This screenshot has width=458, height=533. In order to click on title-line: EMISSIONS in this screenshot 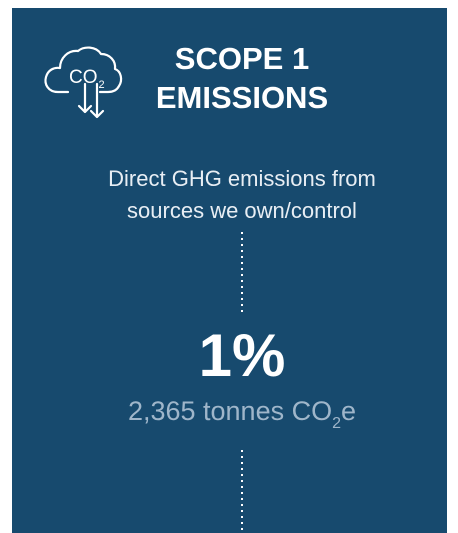, I will do `click(242, 97)`.